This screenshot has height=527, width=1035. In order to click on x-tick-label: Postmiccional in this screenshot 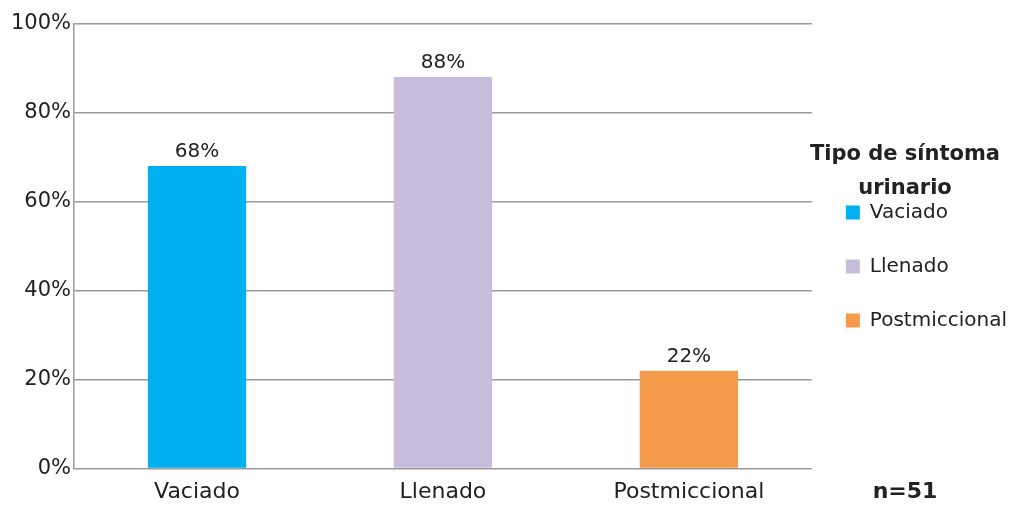, I will do `click(689, 490)`.